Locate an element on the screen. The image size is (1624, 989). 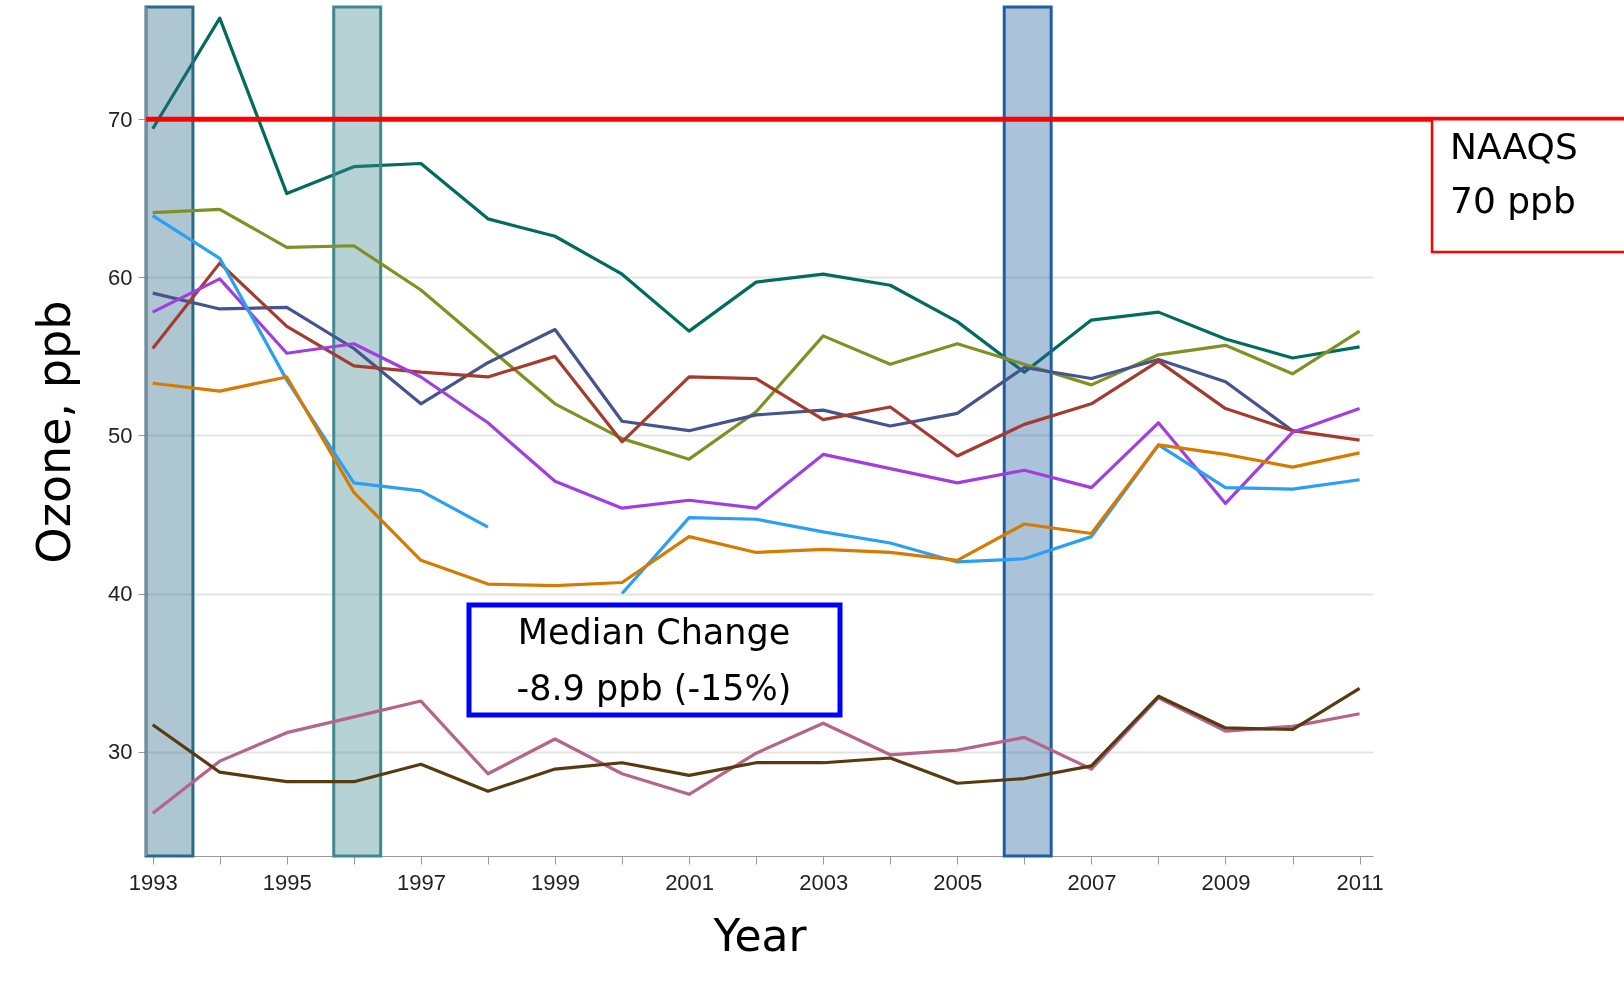
x-tick-label: 2005 is located at coordinates (958, 882).